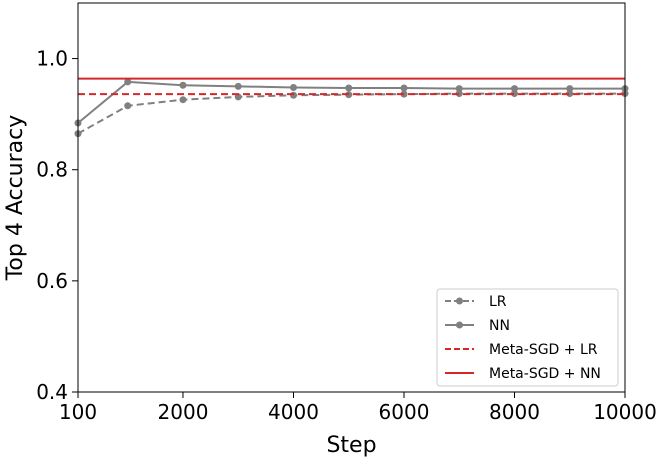 The width and height of the screenshot is (664, 458). I want to click on legend-label-nn: NN, so click(499, 326).